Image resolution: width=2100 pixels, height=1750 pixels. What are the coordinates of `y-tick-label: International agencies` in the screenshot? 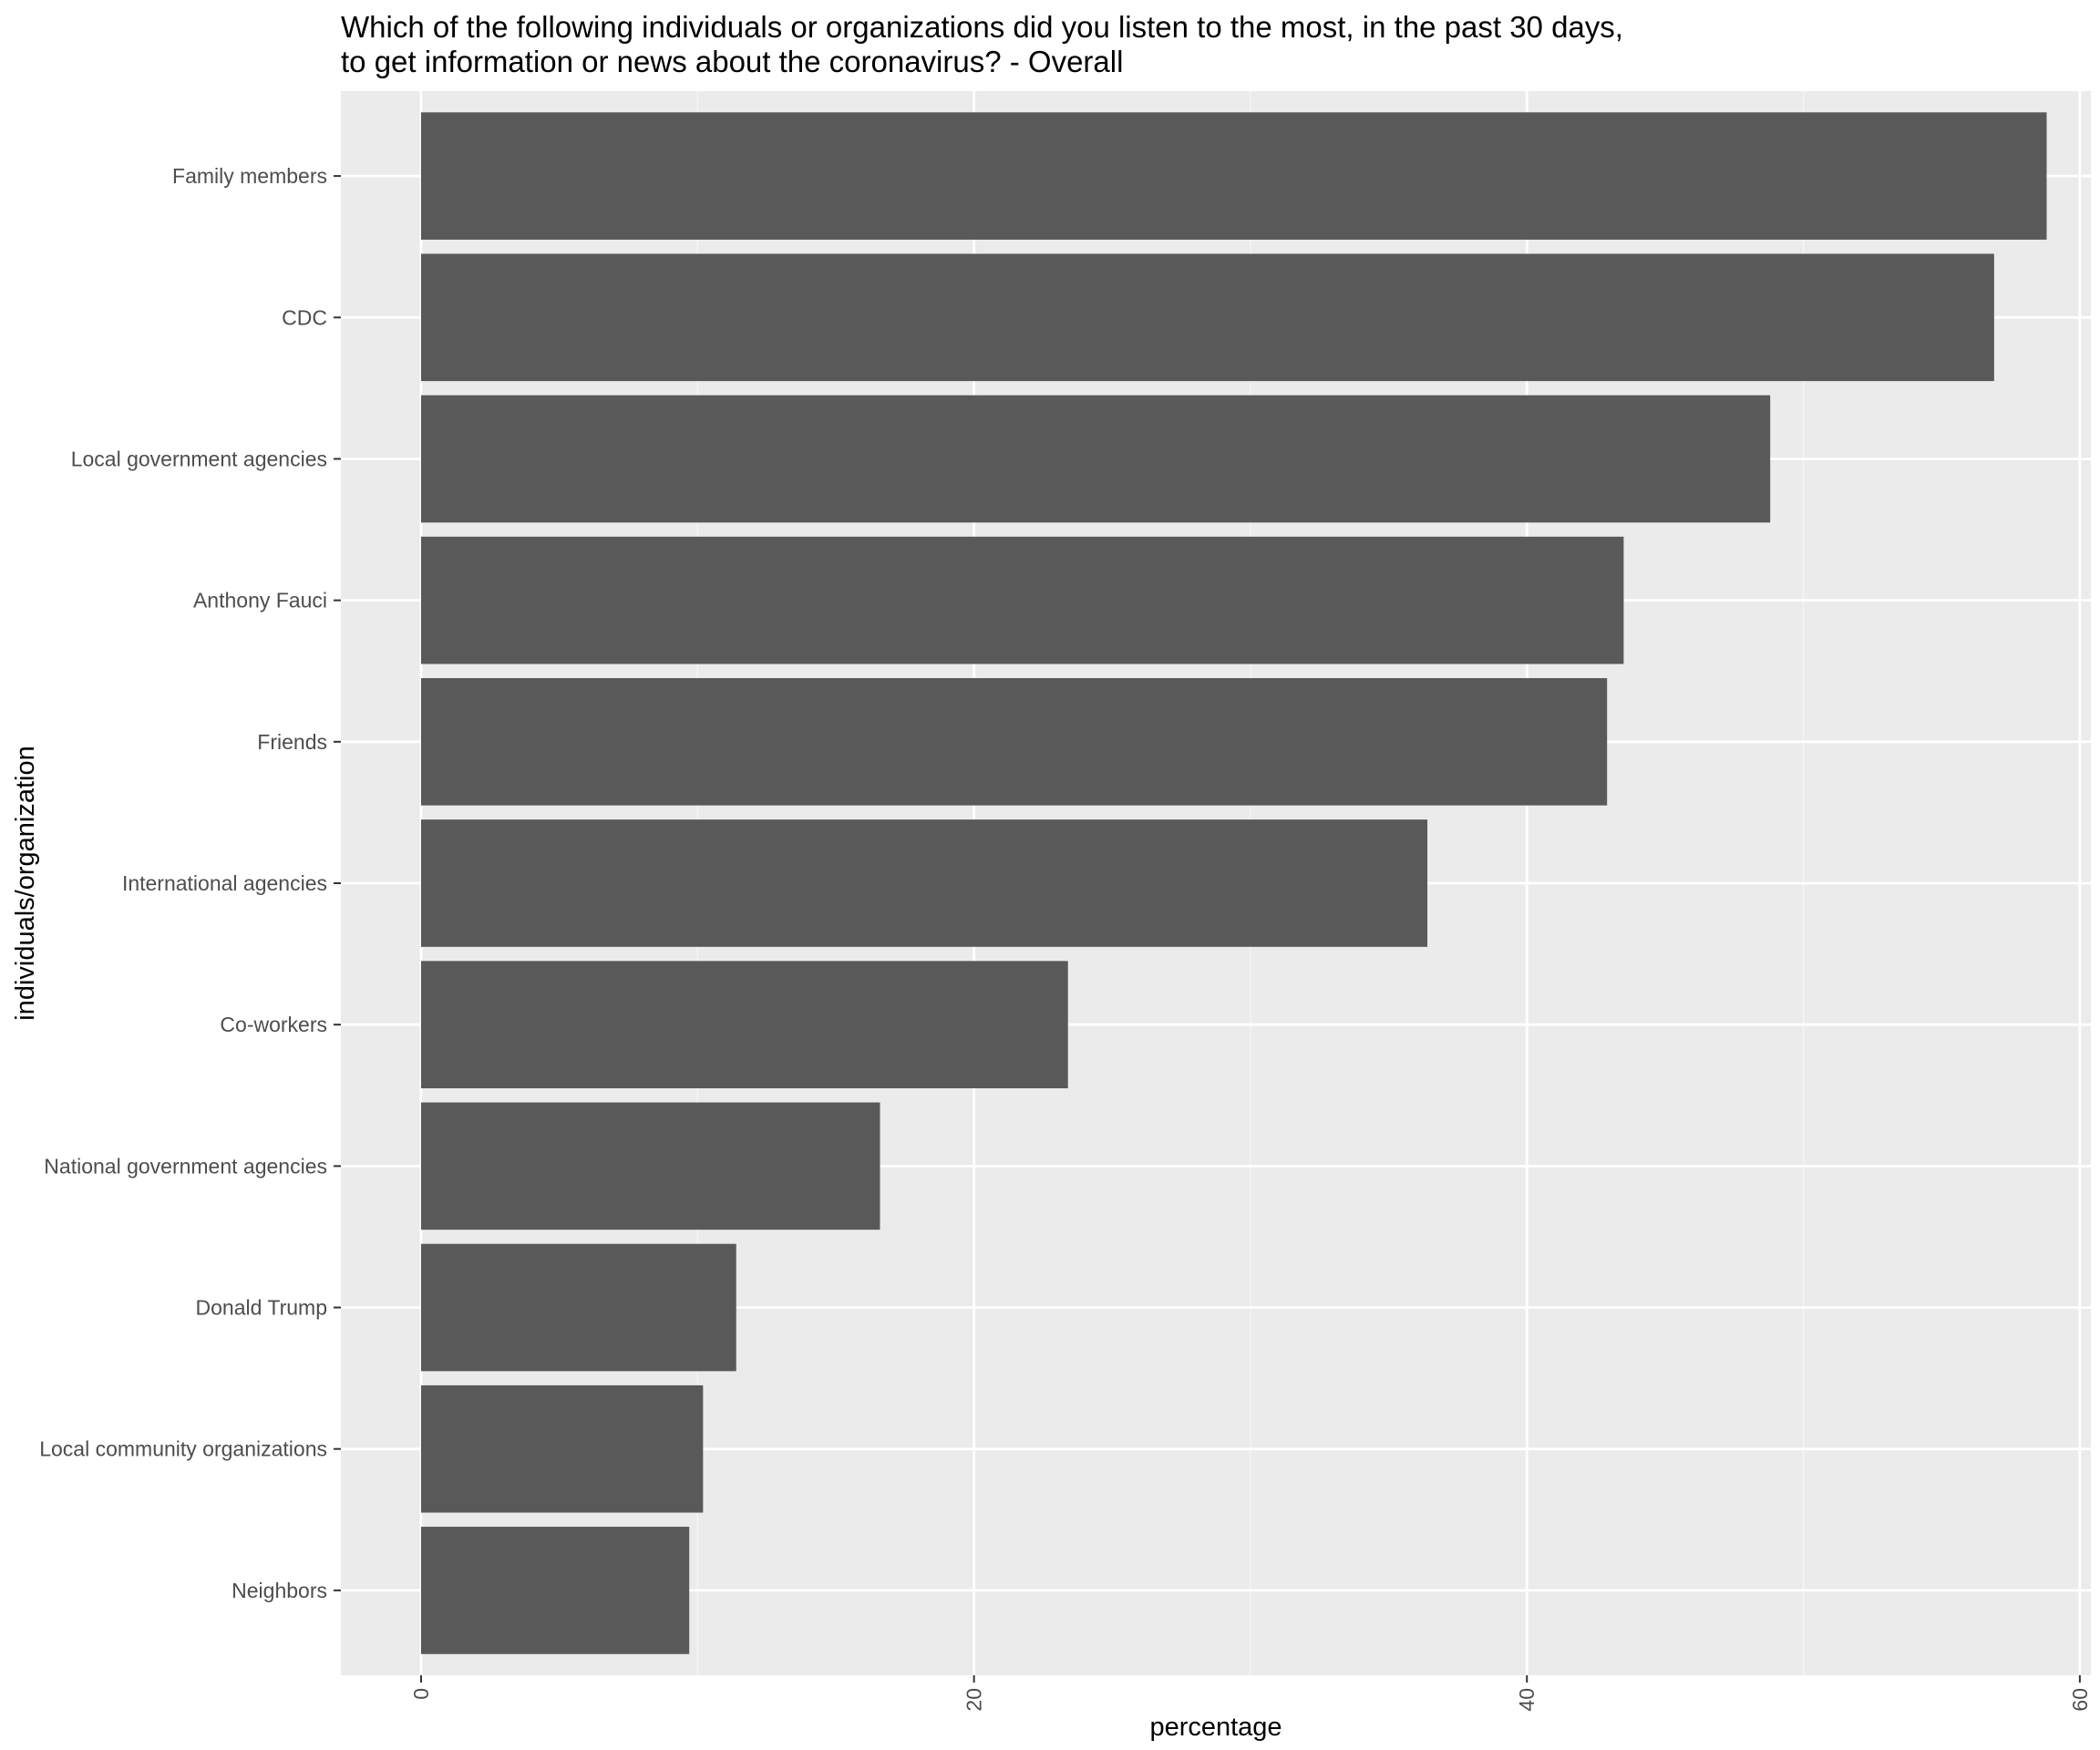 It's located at (225, 883).